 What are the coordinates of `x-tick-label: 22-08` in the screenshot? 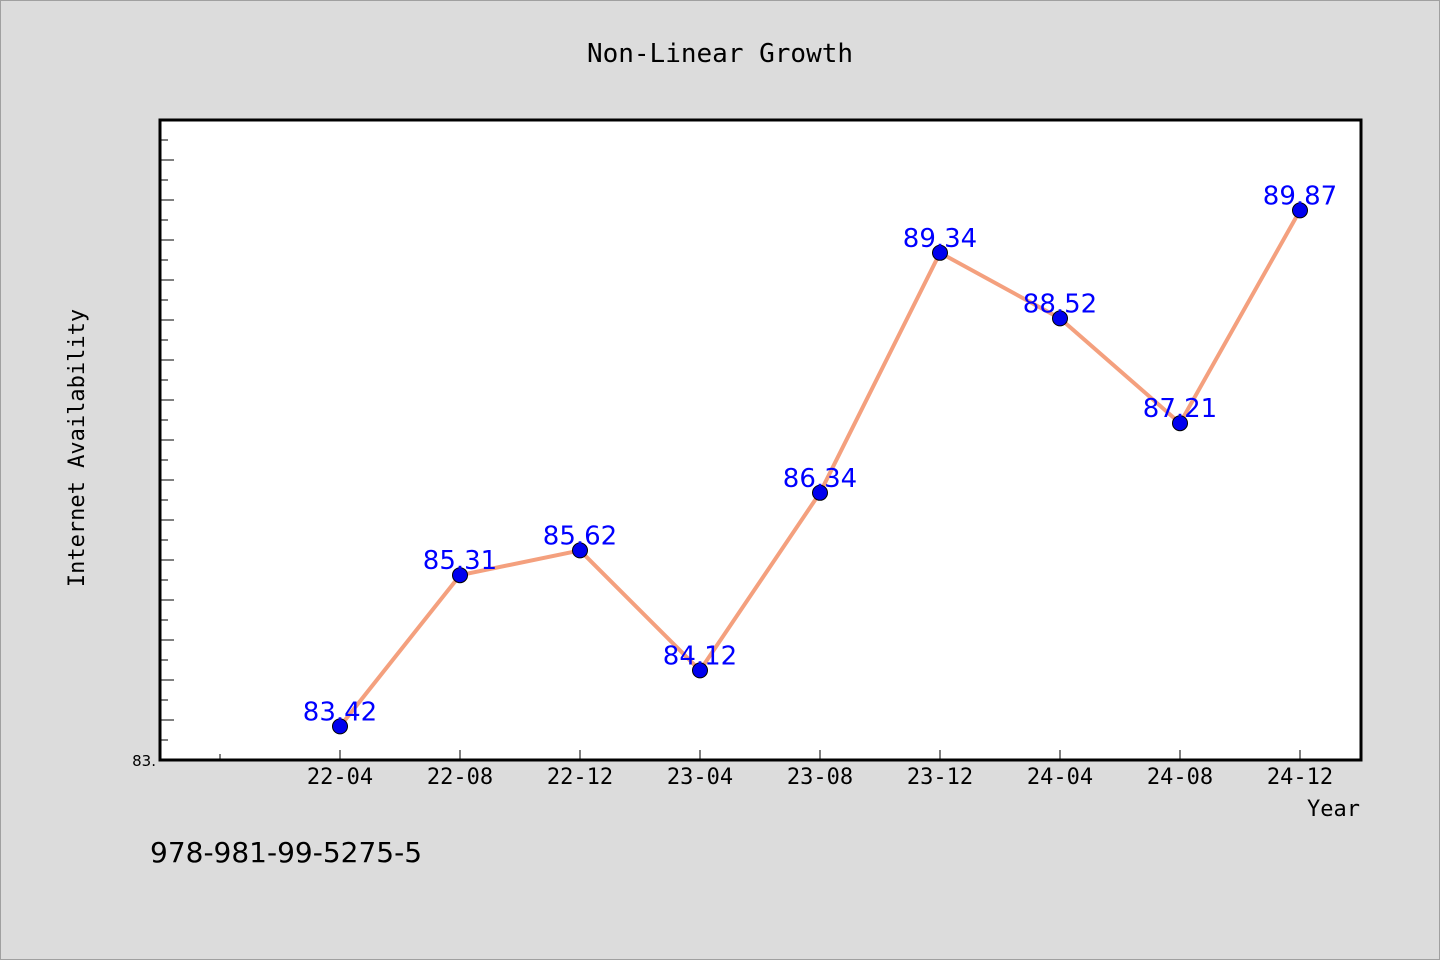 It's located at (460, 777).